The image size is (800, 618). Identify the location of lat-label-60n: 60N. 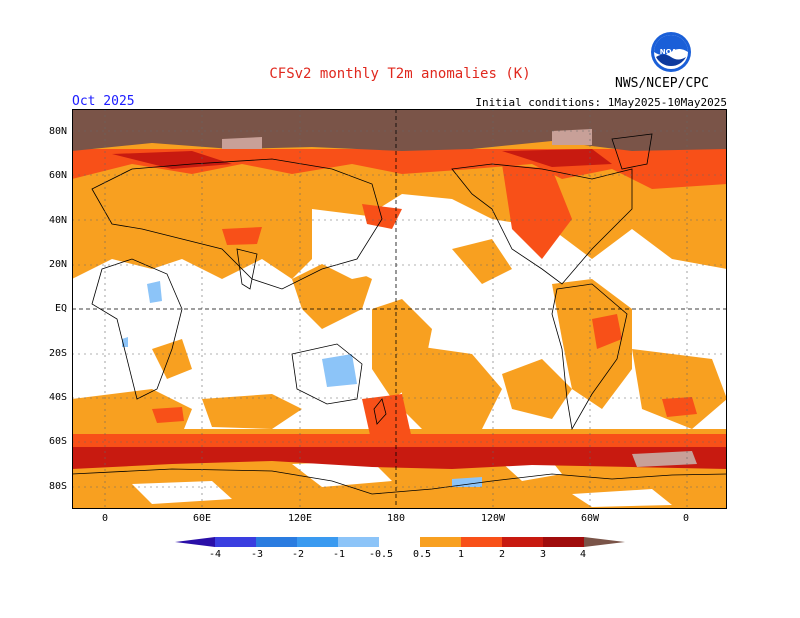
(57, 175).